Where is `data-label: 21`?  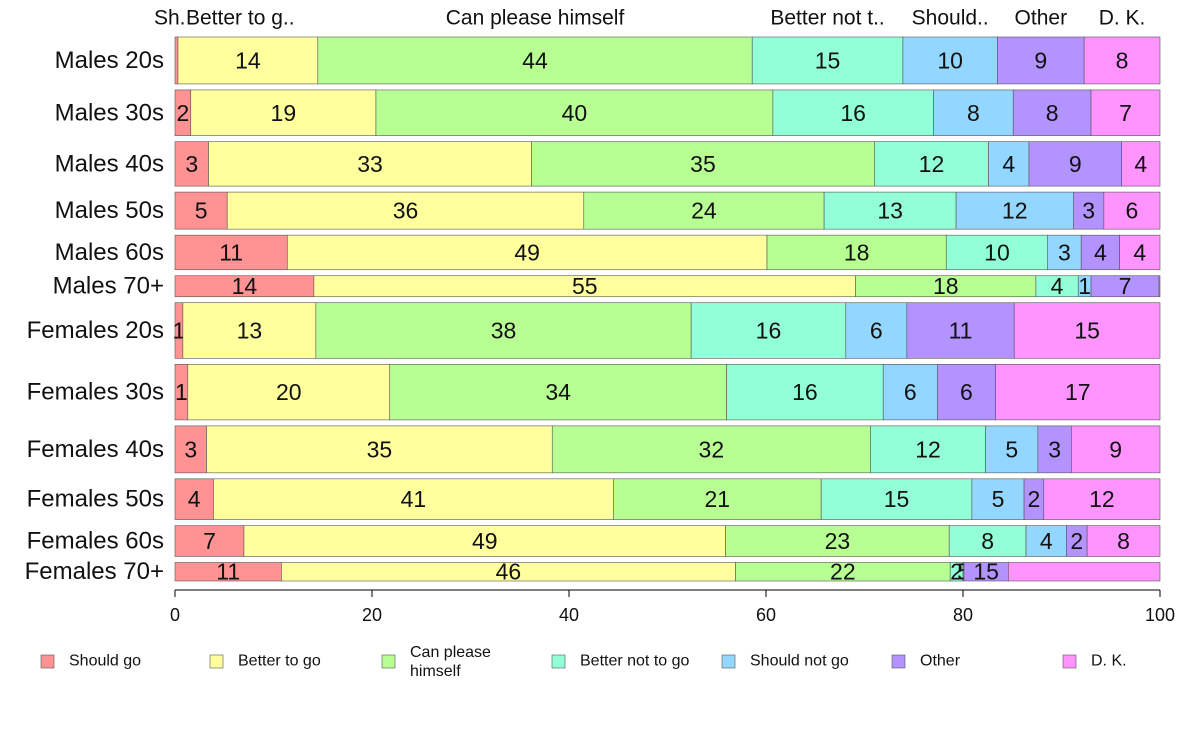
data-label: 21 is located at coordinates (717, 499).